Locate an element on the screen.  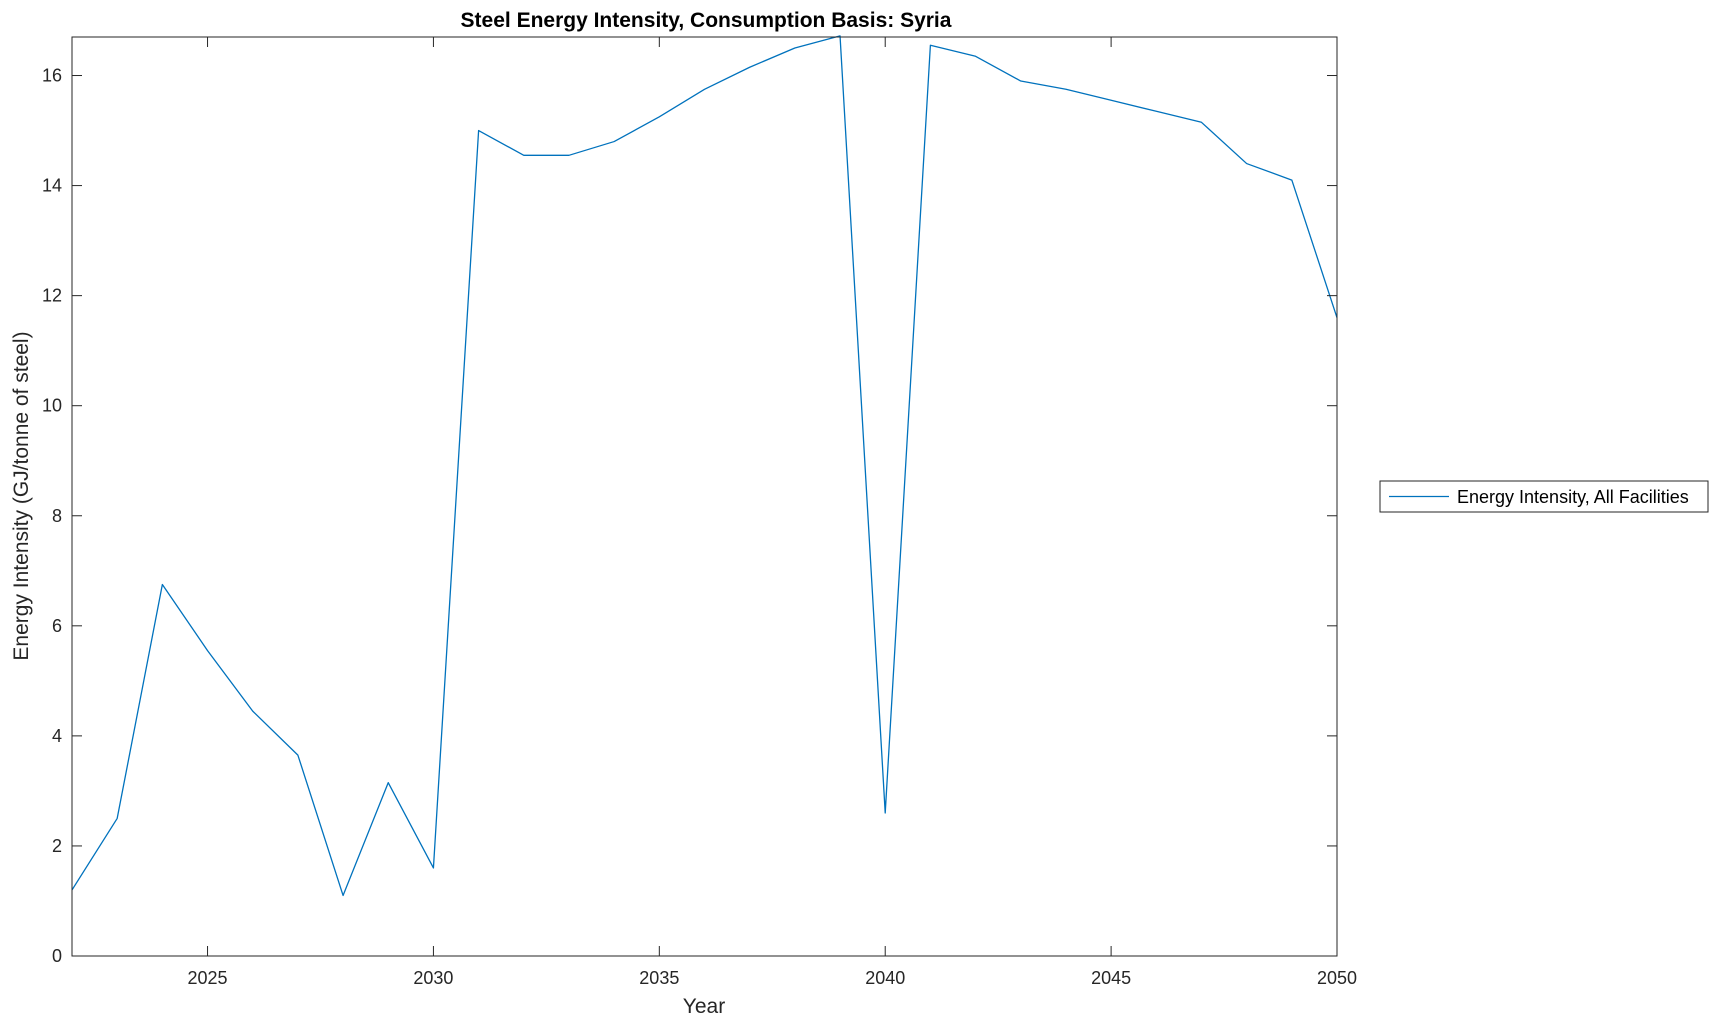
y-tick-label: 12 is located at coordinates (52, 296).